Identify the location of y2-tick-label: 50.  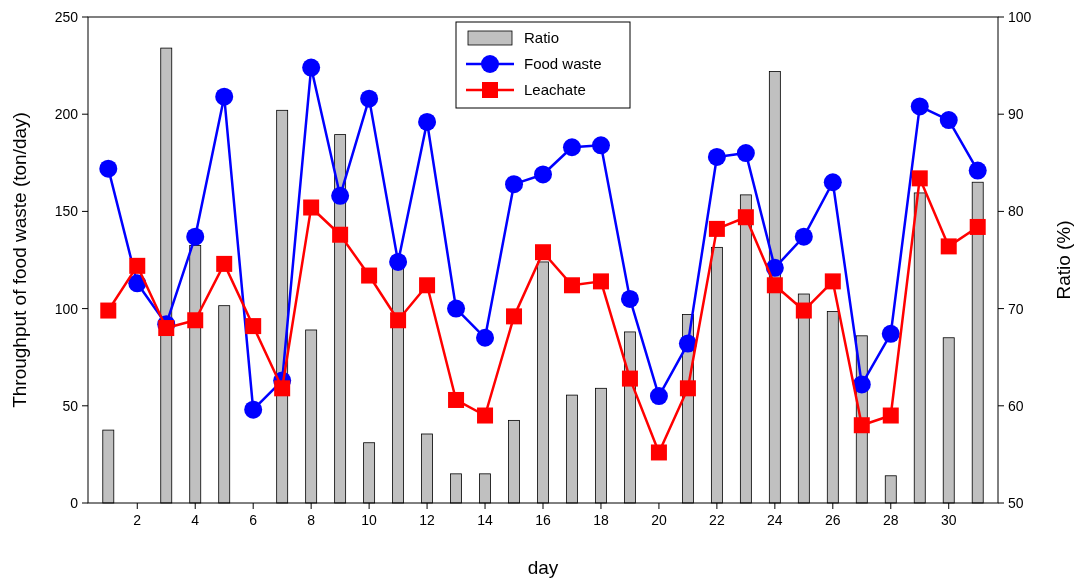
(1016, 503).